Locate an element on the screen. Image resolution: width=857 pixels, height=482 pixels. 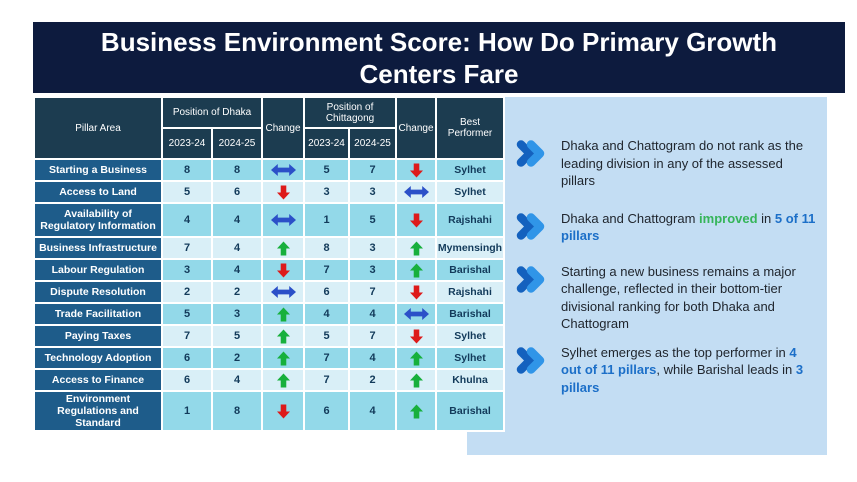
insight-segment-blue: 5 of 11 pillars is located at coordinates (688, 227).